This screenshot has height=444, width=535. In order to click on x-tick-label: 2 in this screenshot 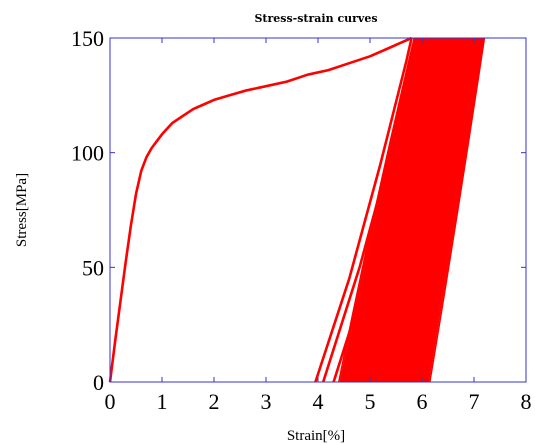, I will do `click(214, 401)`.